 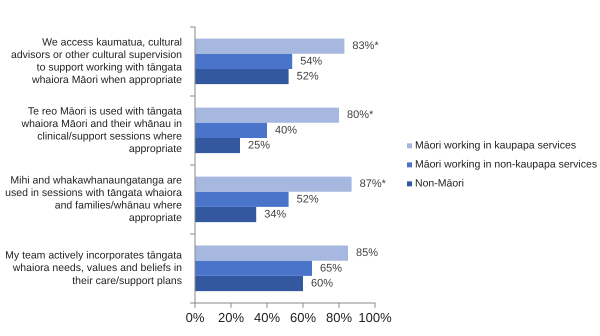 I want to click on x-tick-label: 0%, so click(x=195, y=318).